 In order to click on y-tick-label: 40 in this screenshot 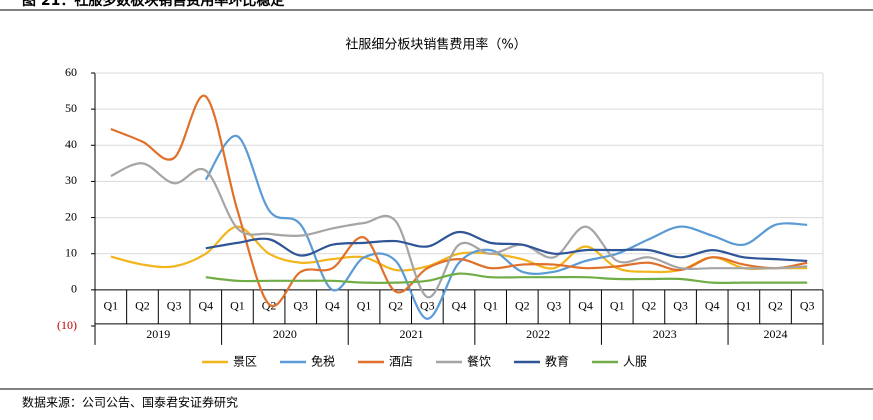, I will do `click(71, 144)`.